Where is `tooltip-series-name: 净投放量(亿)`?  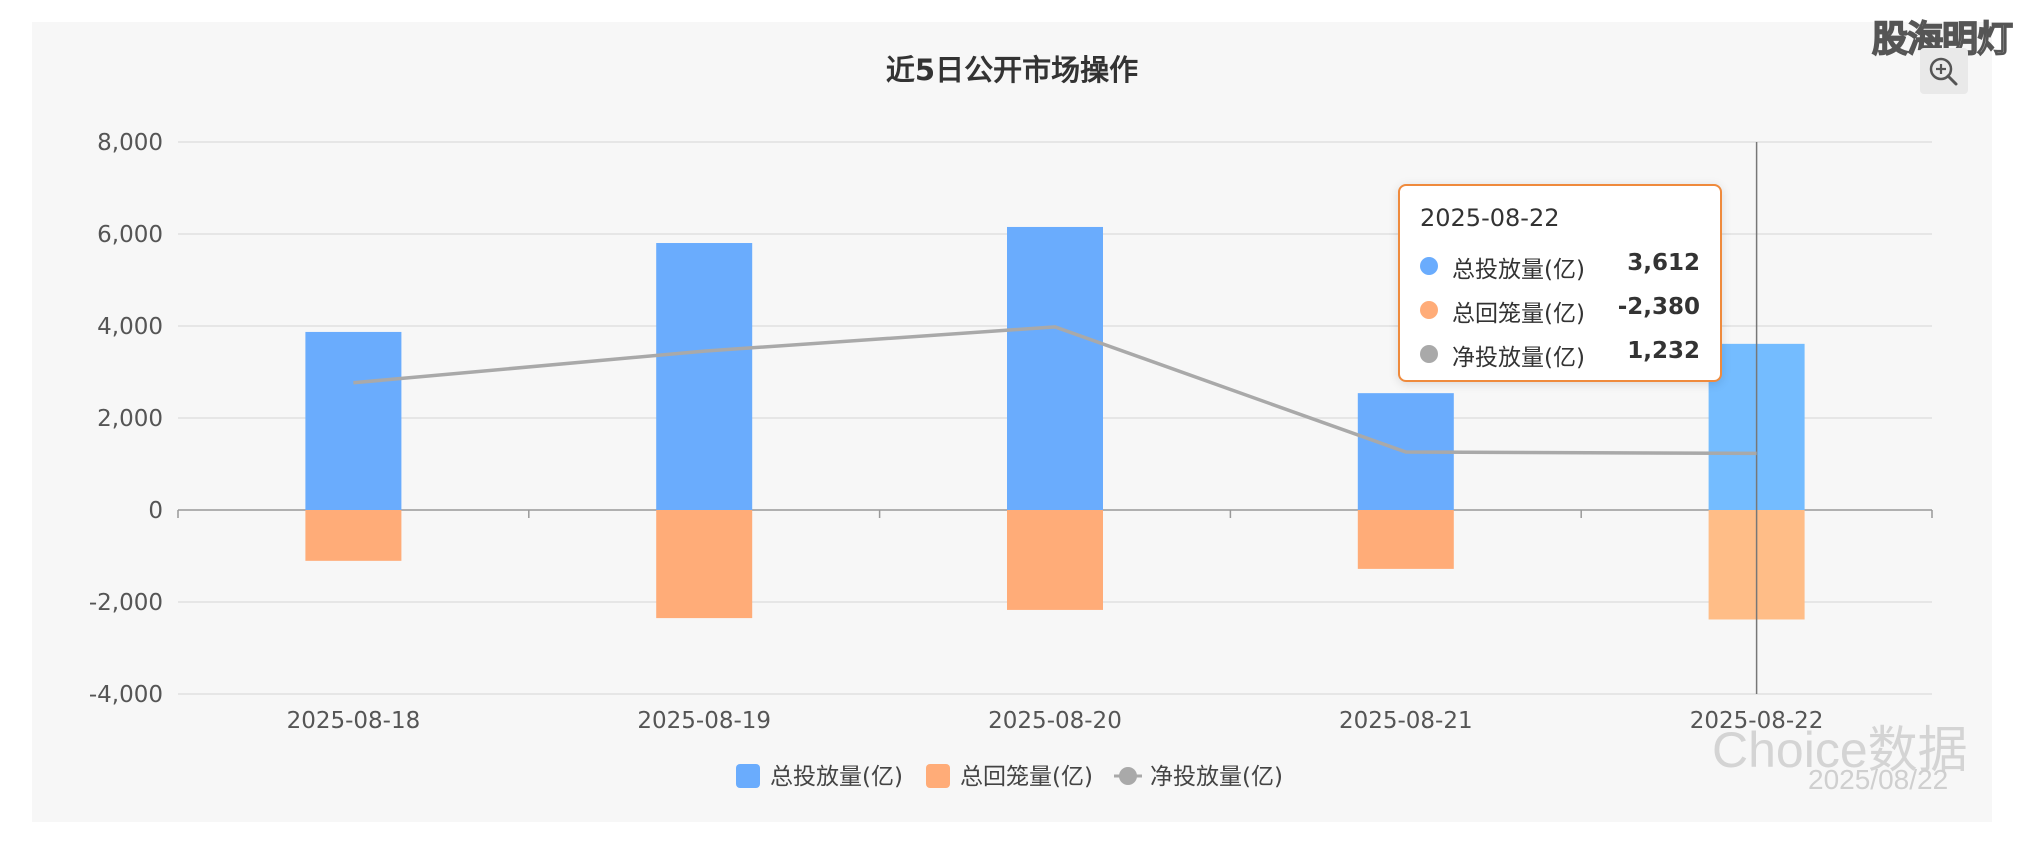 tooltip-series-name: 净投放量(亿) is located at coordinates (1518, 358).